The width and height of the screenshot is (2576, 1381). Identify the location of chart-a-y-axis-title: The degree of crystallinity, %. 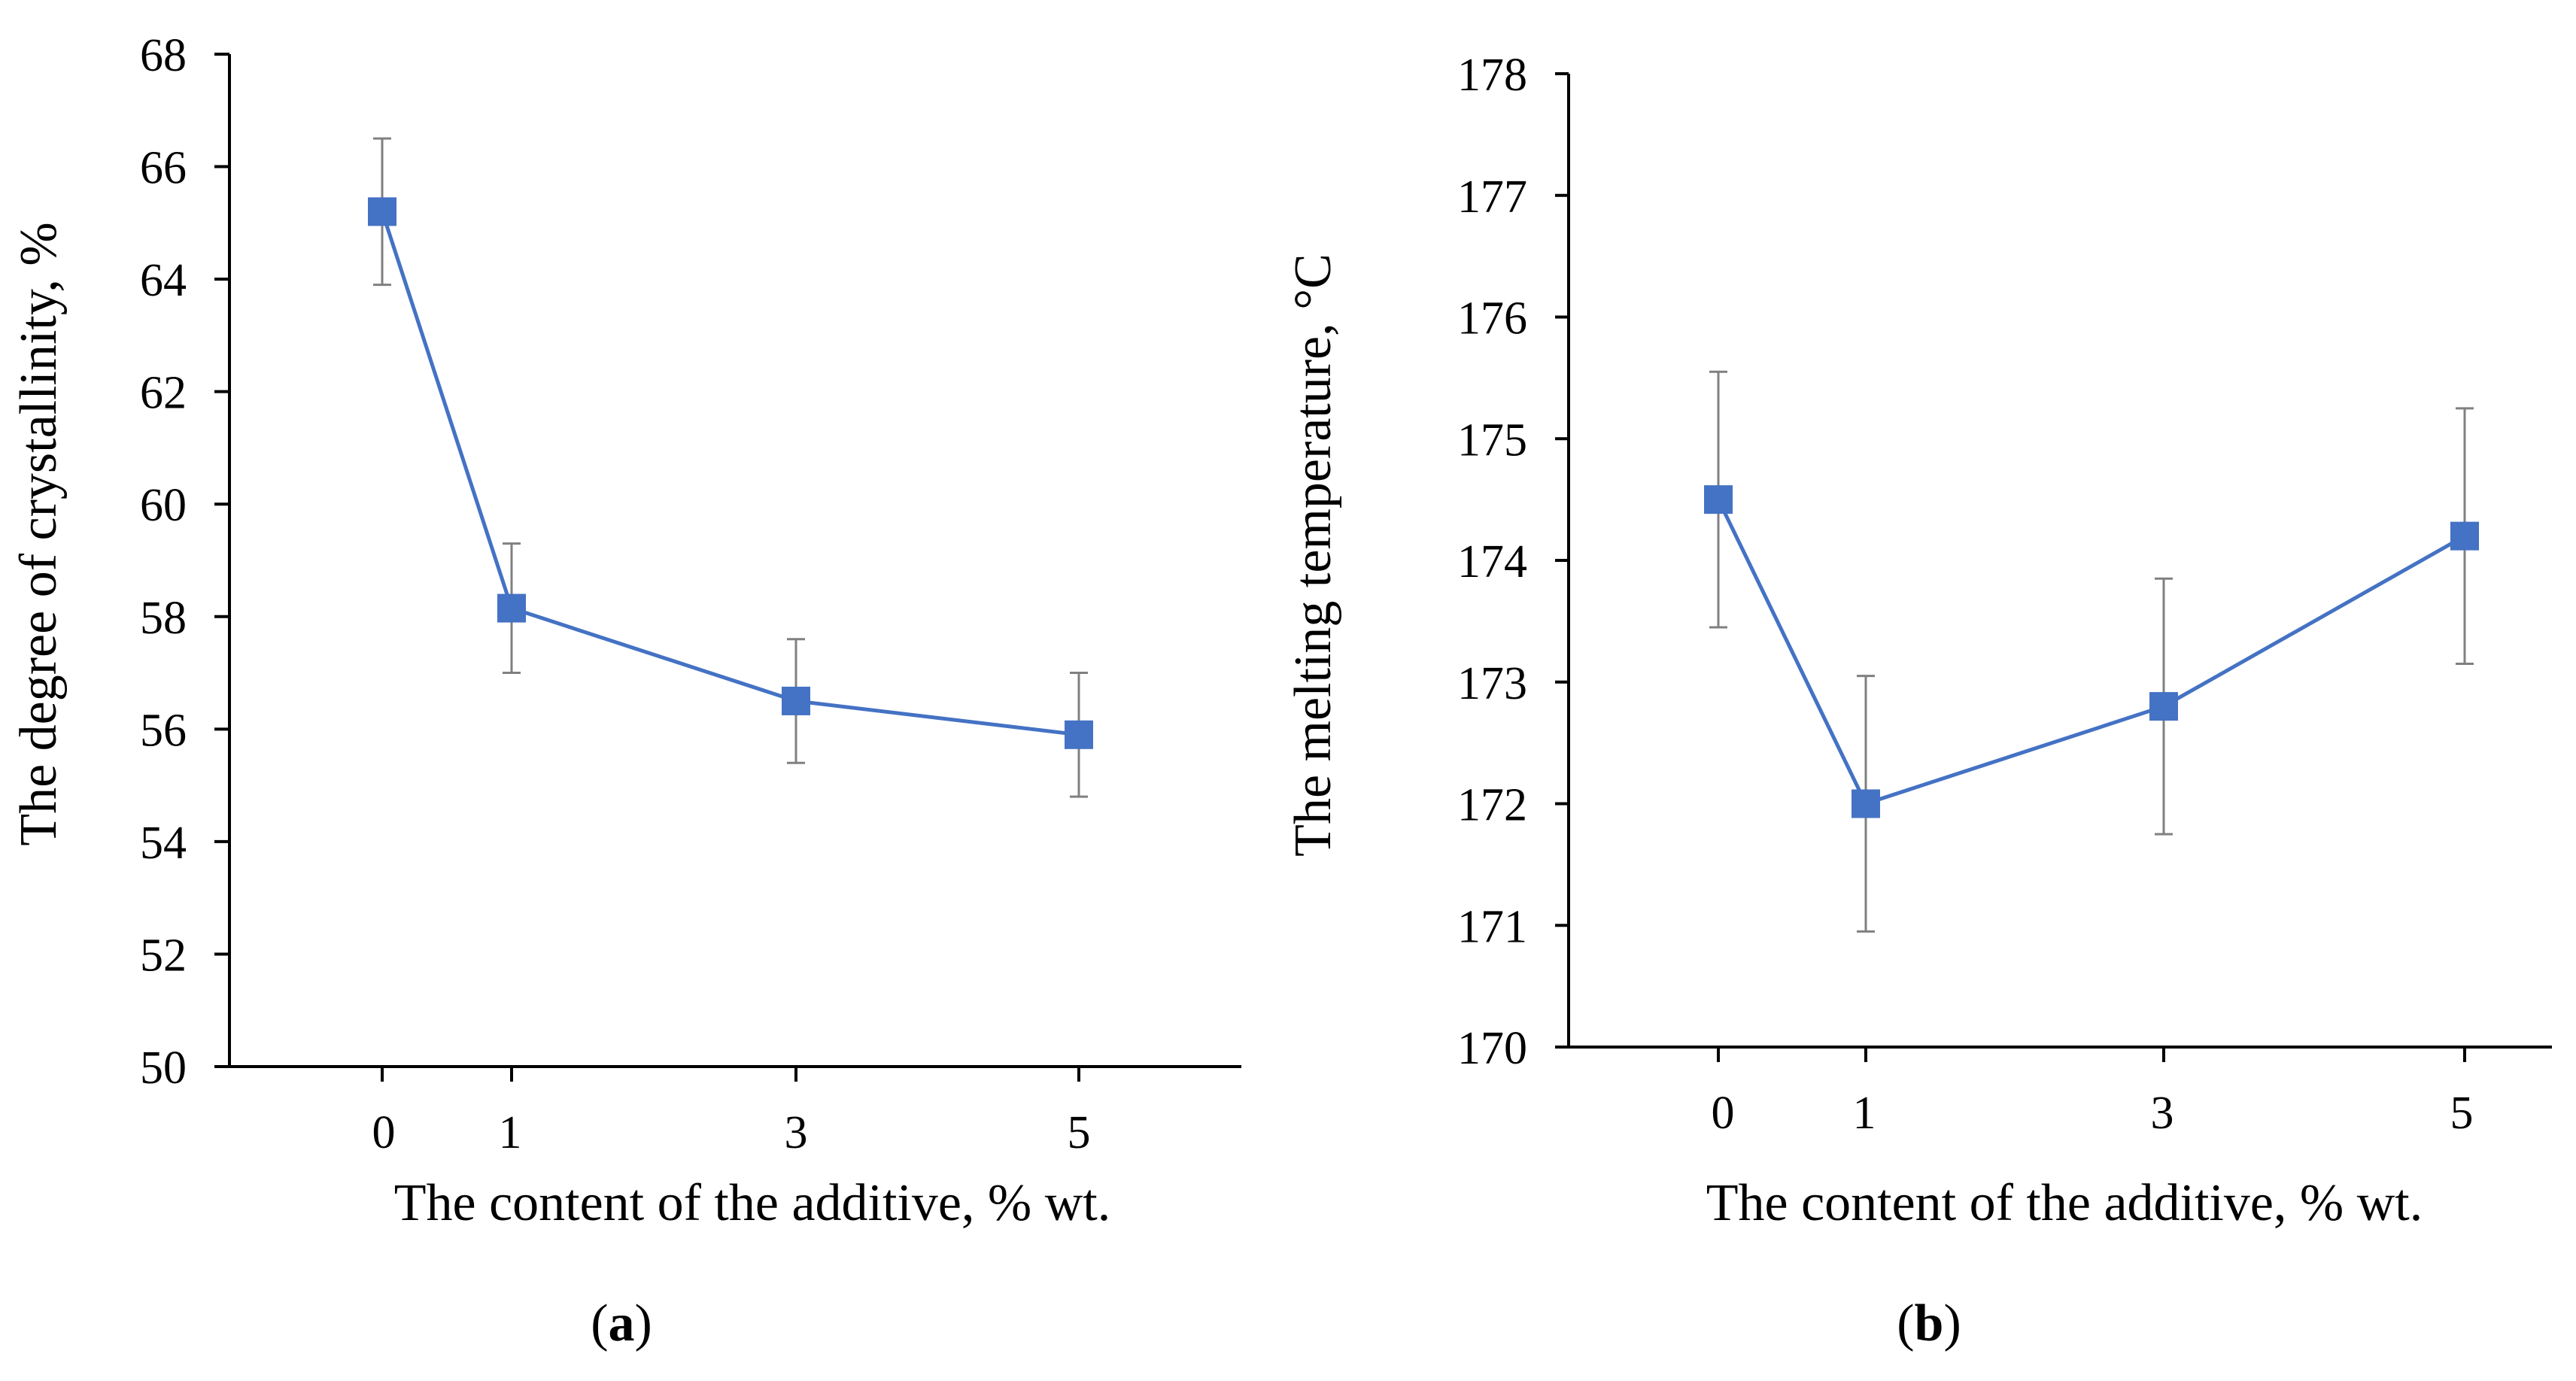
(39, 533).